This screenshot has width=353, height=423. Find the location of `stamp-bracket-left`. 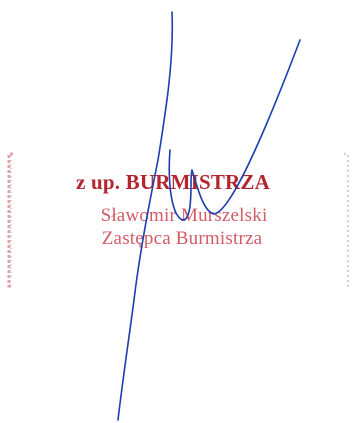

stamp-bracket-left is located at coordinates (10, 220).